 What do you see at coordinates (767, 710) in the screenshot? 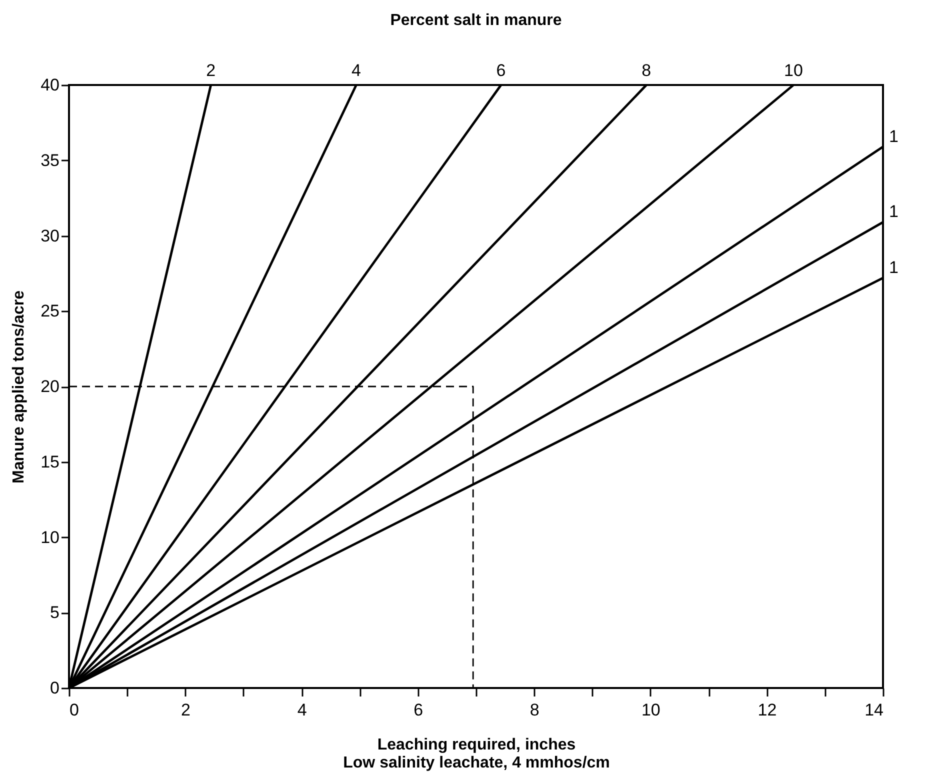
I see `x-tick-label: 12` at bounding box center [767, 710].